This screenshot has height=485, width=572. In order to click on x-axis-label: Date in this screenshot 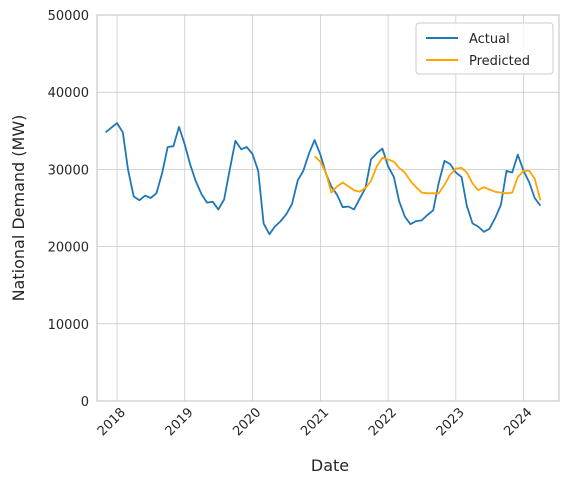, I will do `click(330, 465)`.